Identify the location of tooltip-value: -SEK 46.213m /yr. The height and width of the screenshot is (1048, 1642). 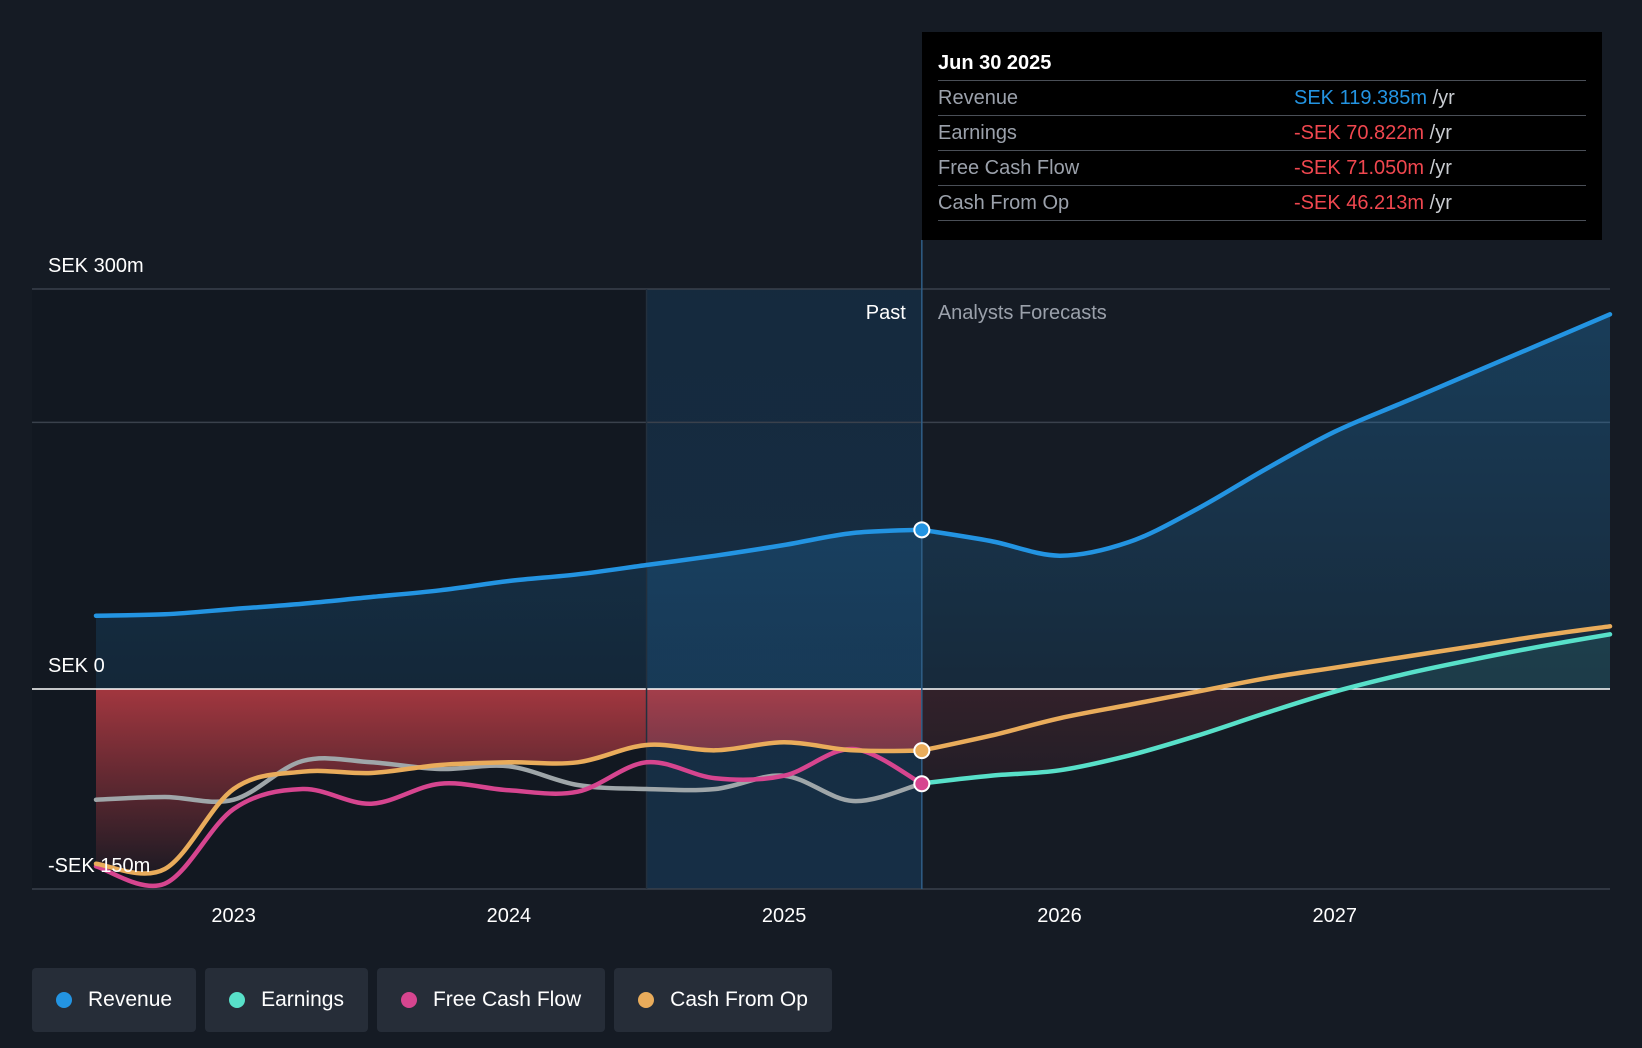
(1373, 203).